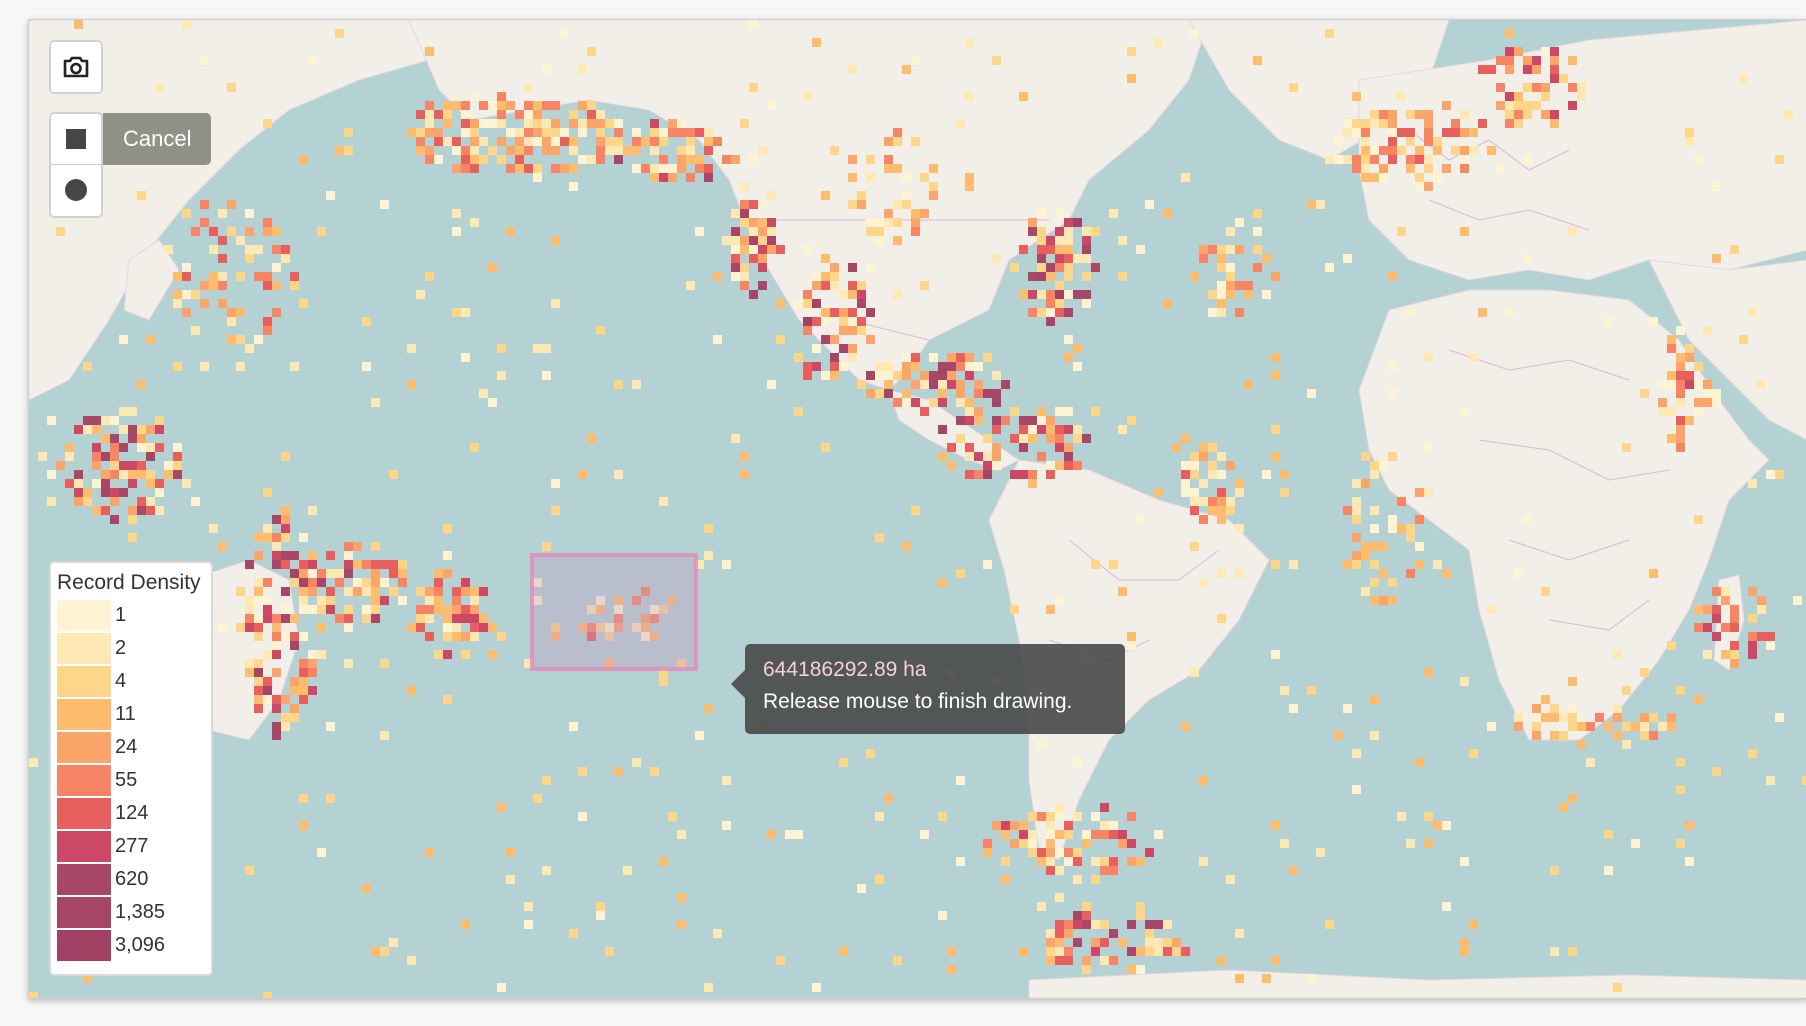 This screenshot has height=1026, width=1806. I want to click on draw-rectangle-button, so click(76, 139).